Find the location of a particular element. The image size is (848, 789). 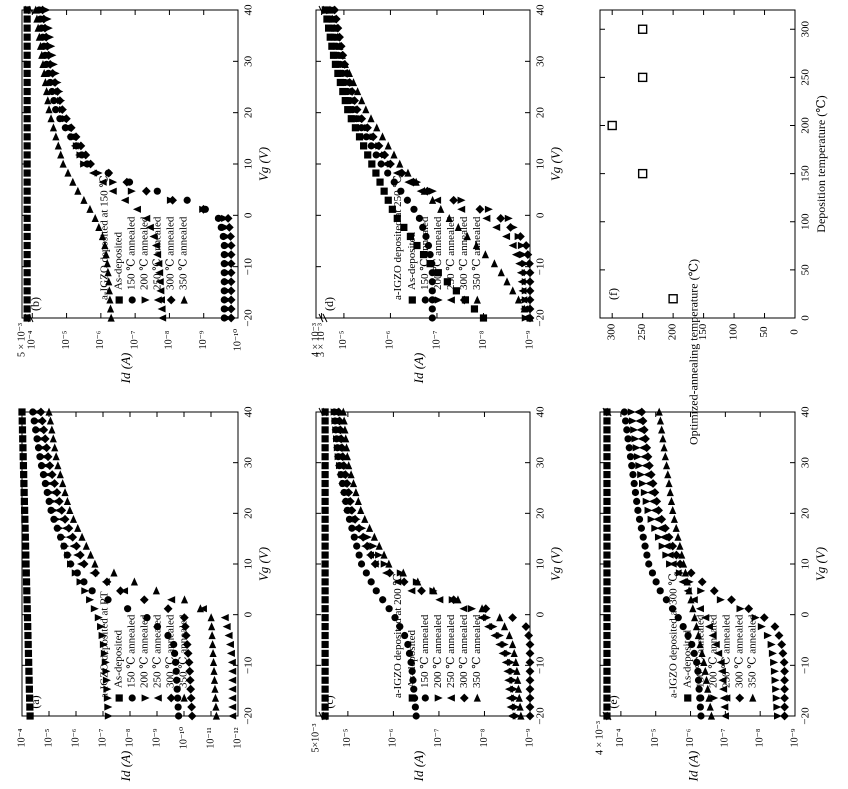

panel-annotation: a-IGZO deposited at 200 ℃ is located at coordinates (398, 635).